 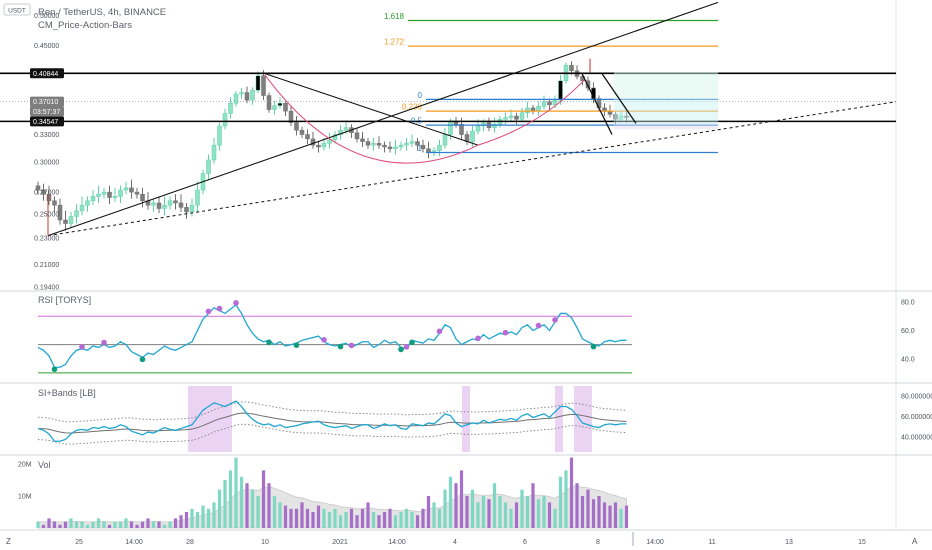 I want to click on indicator-label: CM_Price-Action-Bars, so click(x=85, y=25).